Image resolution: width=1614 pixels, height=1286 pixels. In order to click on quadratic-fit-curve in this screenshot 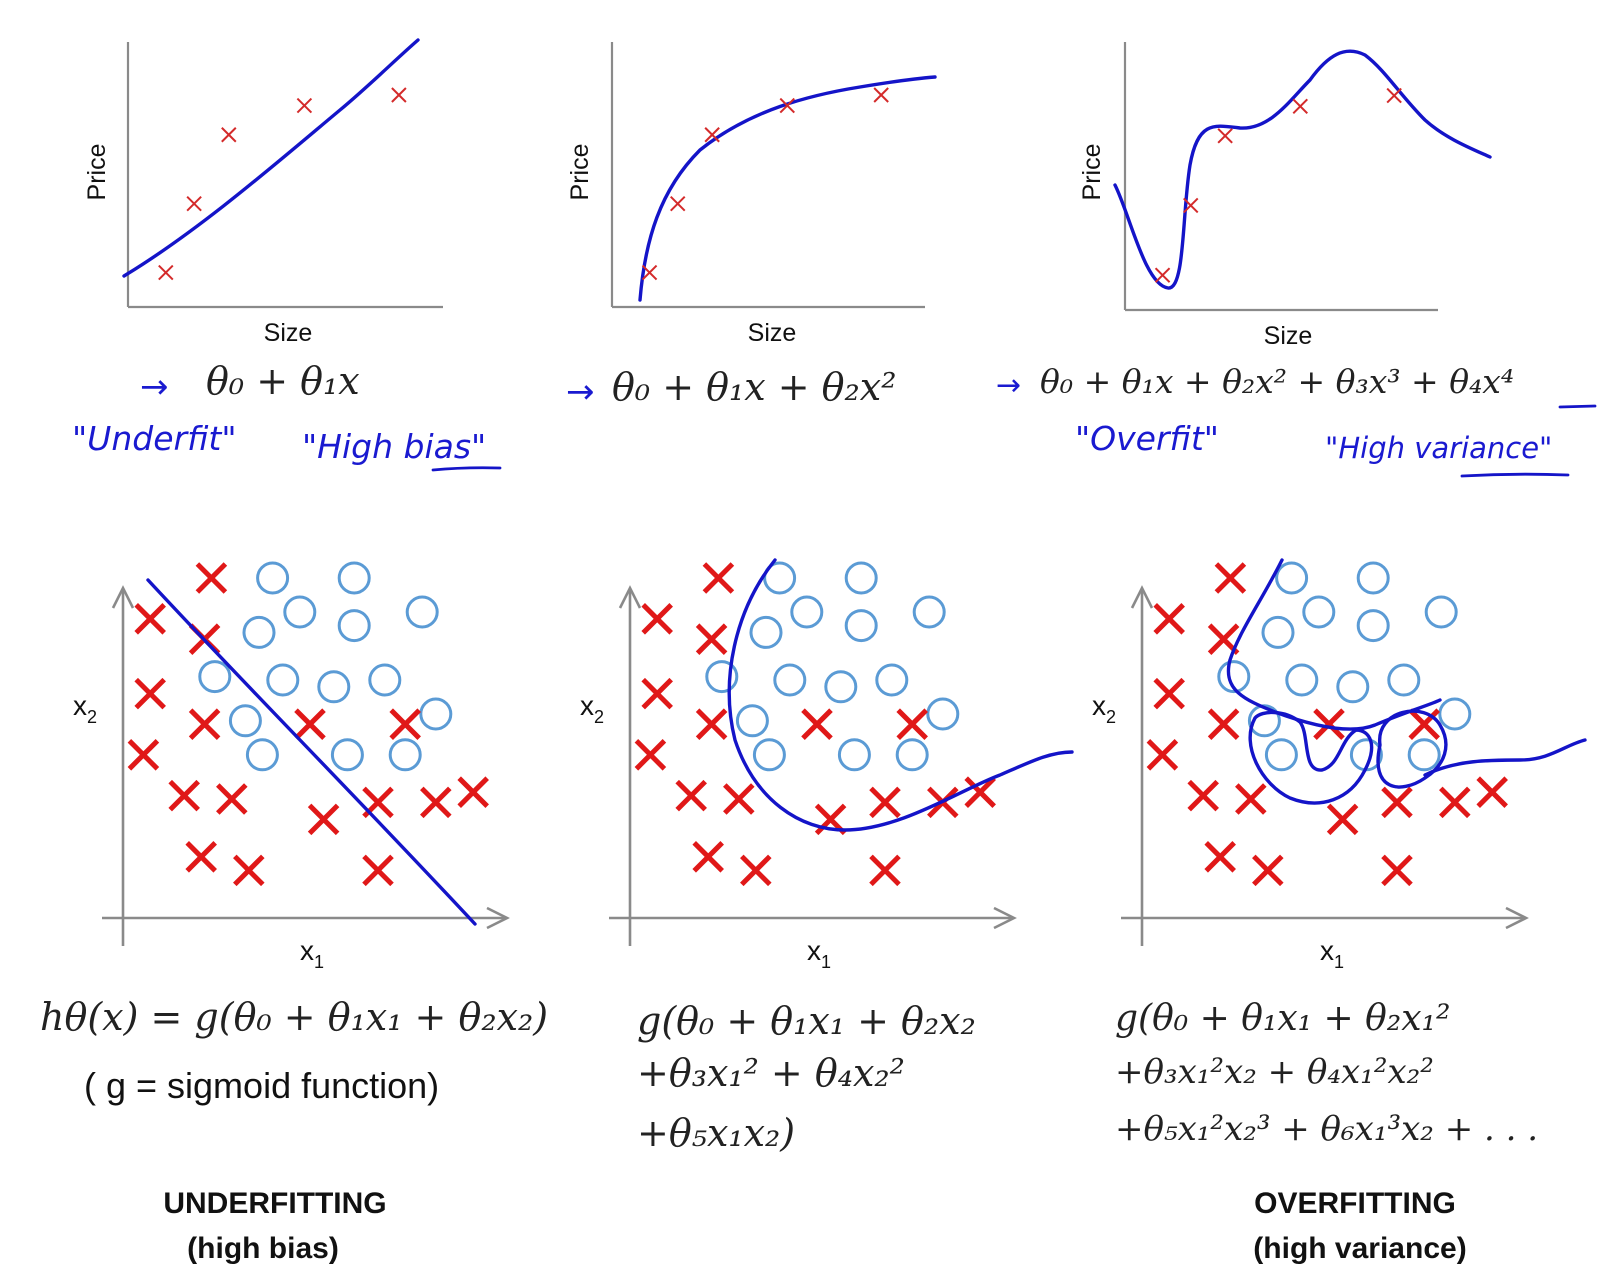, I will do `click(787, 188)`.